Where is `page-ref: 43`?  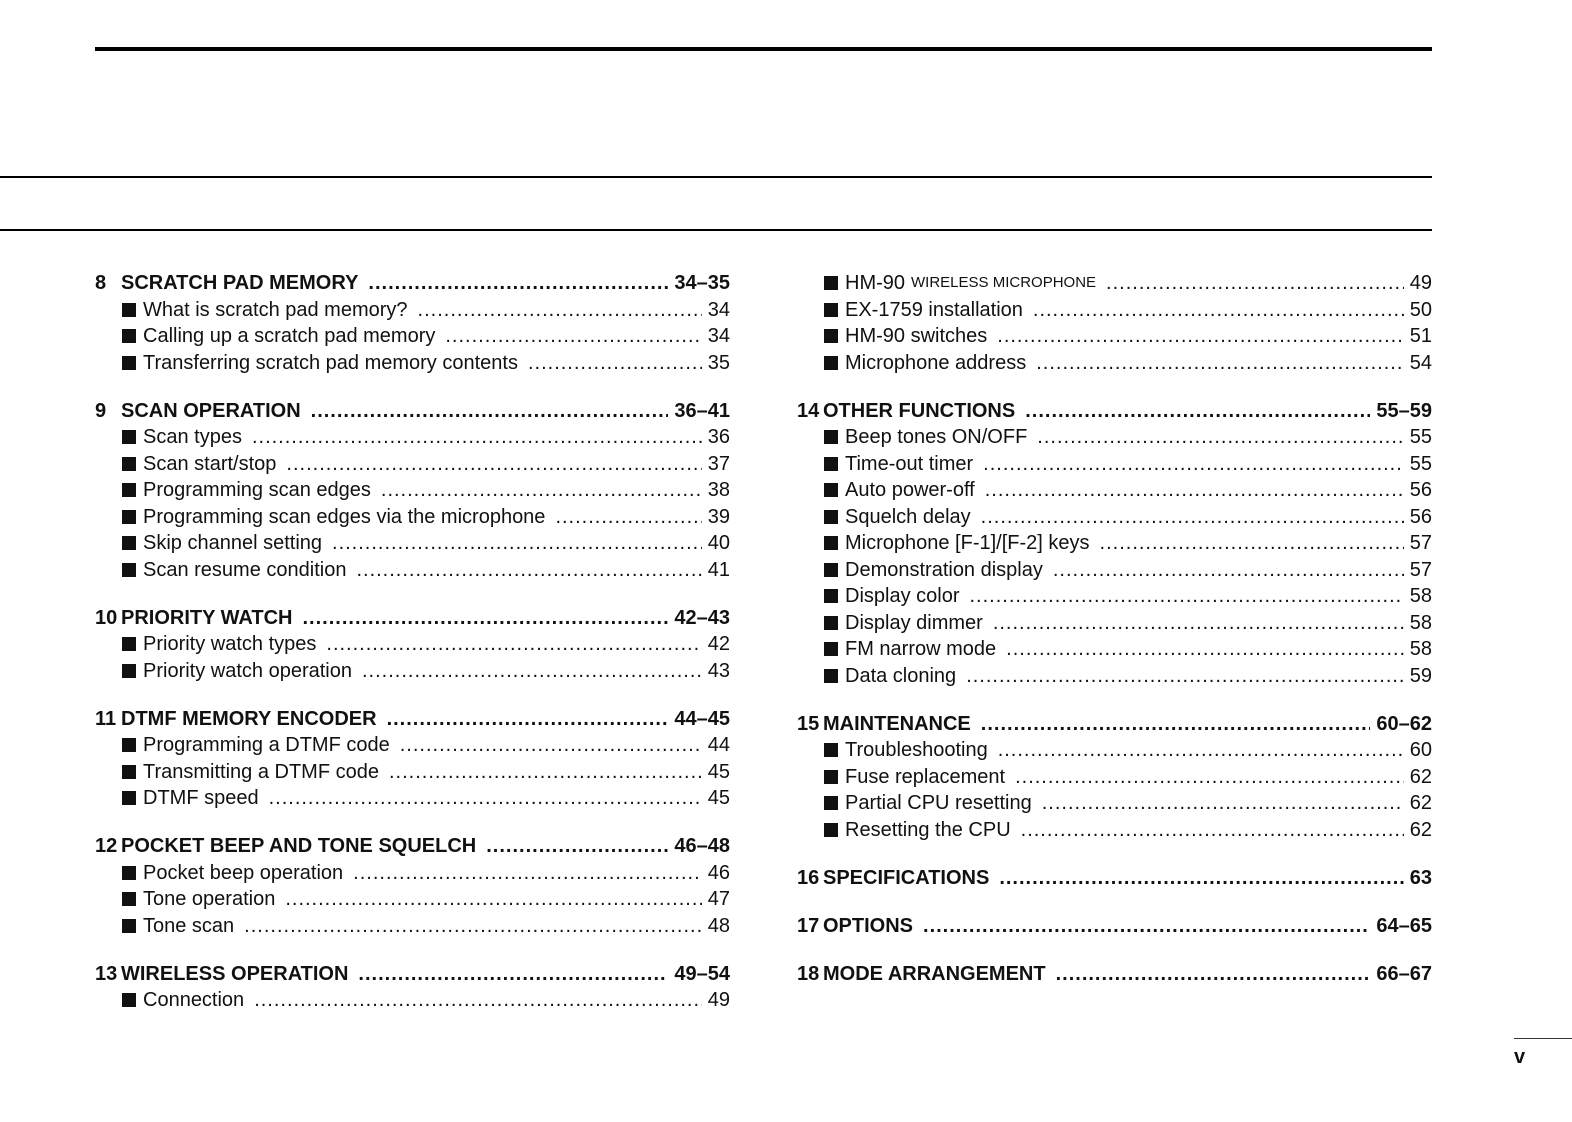 page-ref: 43 is located at coordinates (718, 670).